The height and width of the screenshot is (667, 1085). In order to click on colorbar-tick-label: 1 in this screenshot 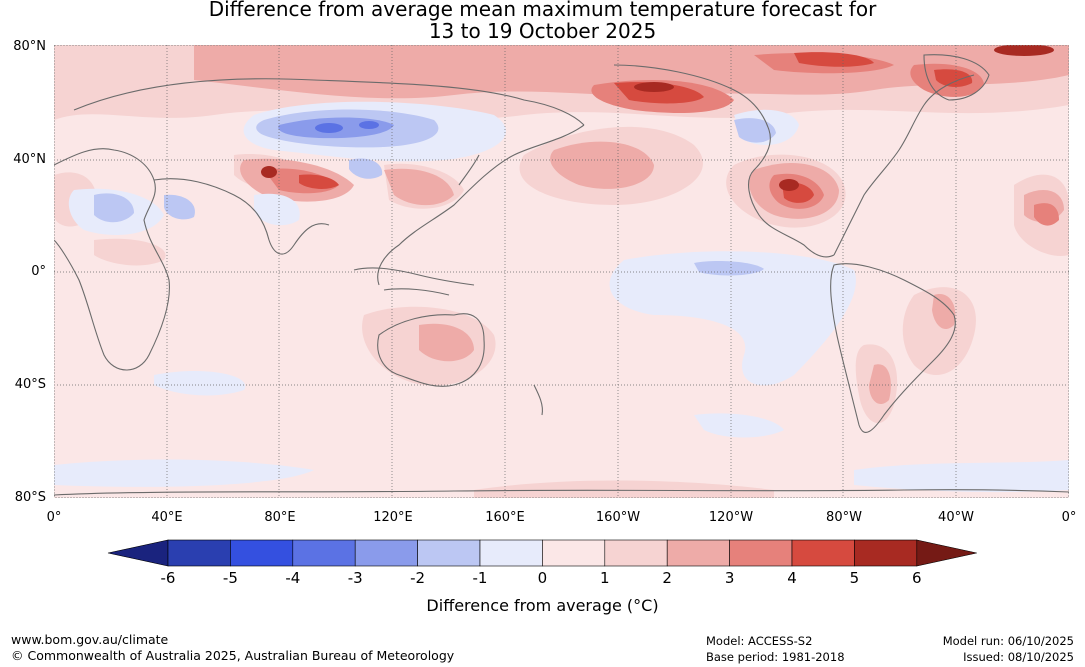, I will do `click(605, 578)`.